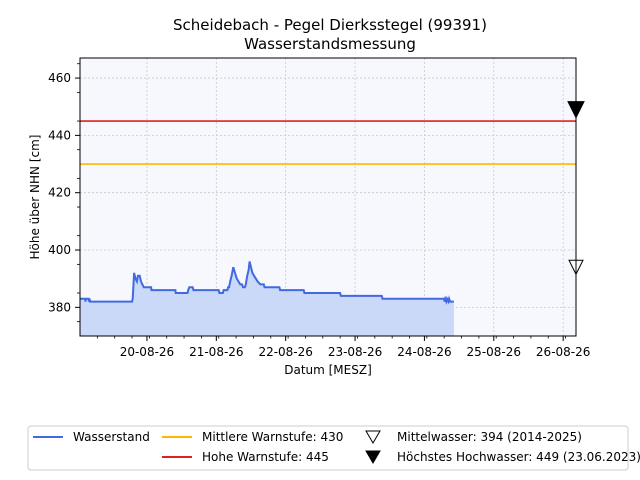  What do you see at coordinates (216, 352) in the screenshot?
I see `x-tick-label: 21-08-26` at bounding box center [216, 352].